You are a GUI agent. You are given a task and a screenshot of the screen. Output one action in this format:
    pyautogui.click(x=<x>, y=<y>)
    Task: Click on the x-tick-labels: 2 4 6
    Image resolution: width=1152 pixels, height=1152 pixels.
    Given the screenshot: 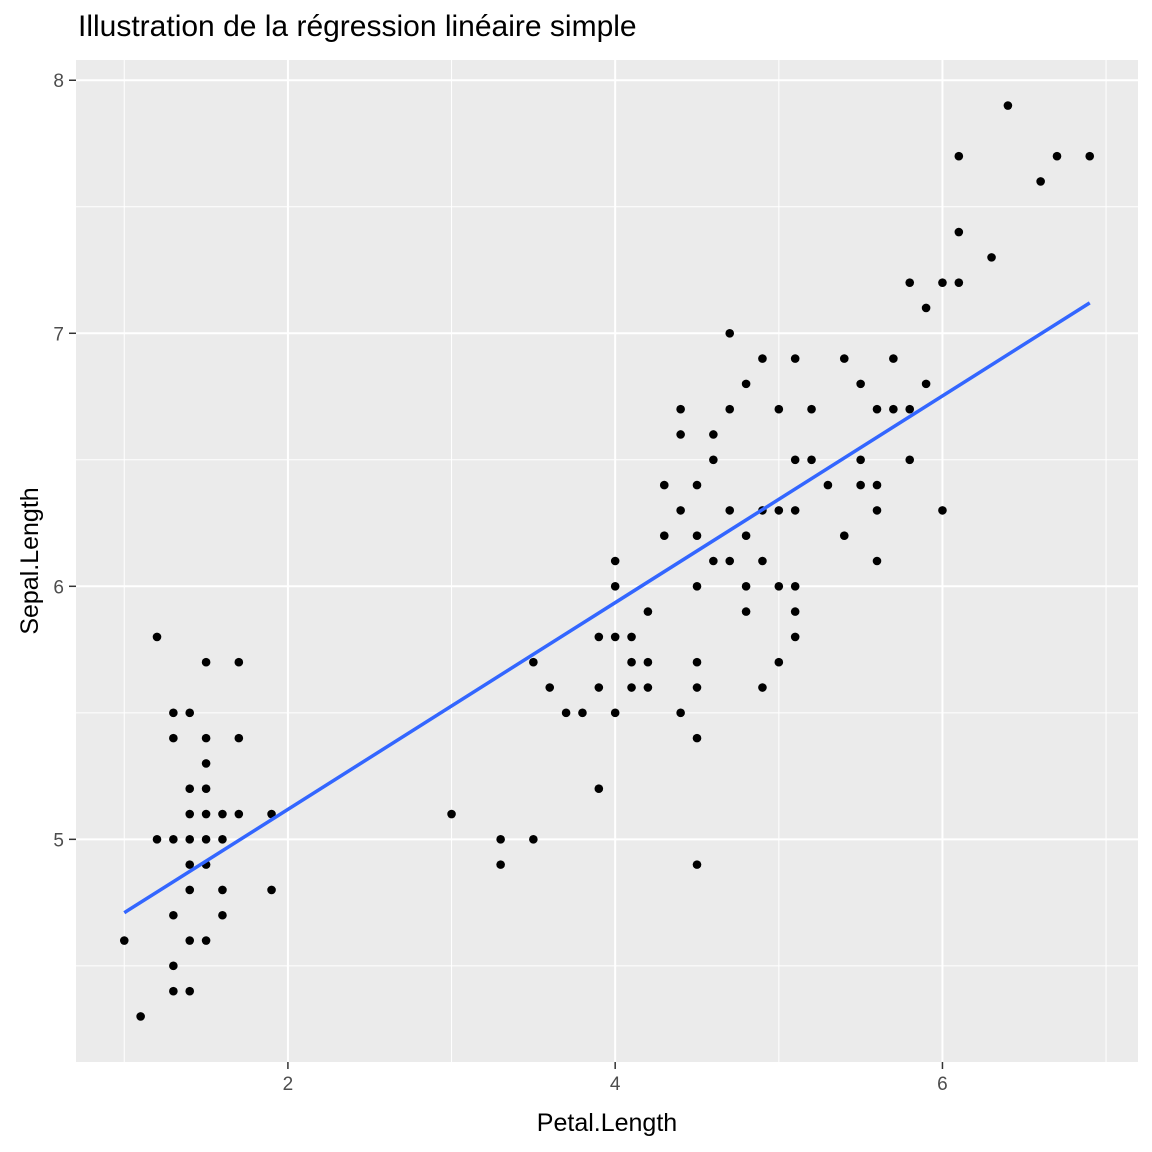 What is the action you would take?
    pyautogui.click(x=615, y=1084)
    